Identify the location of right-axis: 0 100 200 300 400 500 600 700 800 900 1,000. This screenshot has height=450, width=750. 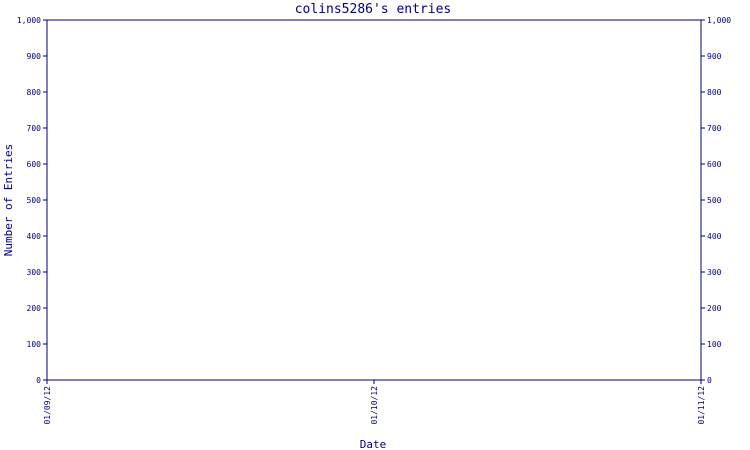
(716, 200).